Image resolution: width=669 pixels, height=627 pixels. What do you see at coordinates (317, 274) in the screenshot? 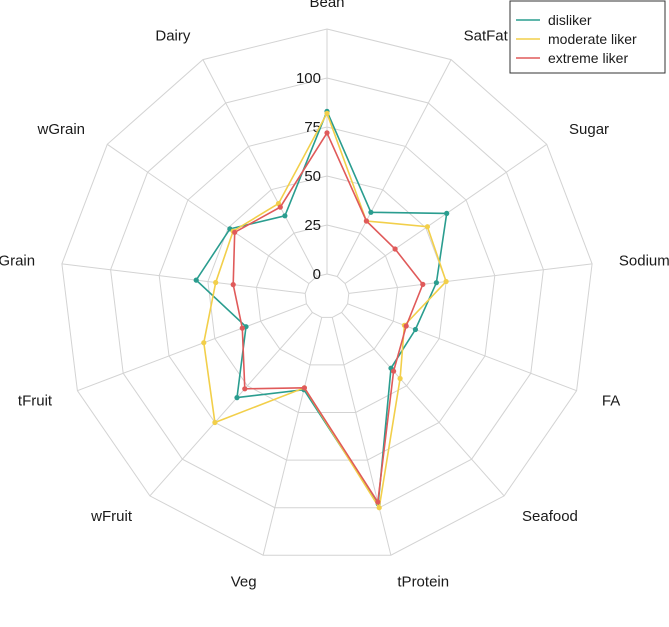
I see `tick-label-0: 0` at bounding box center [317, 274].